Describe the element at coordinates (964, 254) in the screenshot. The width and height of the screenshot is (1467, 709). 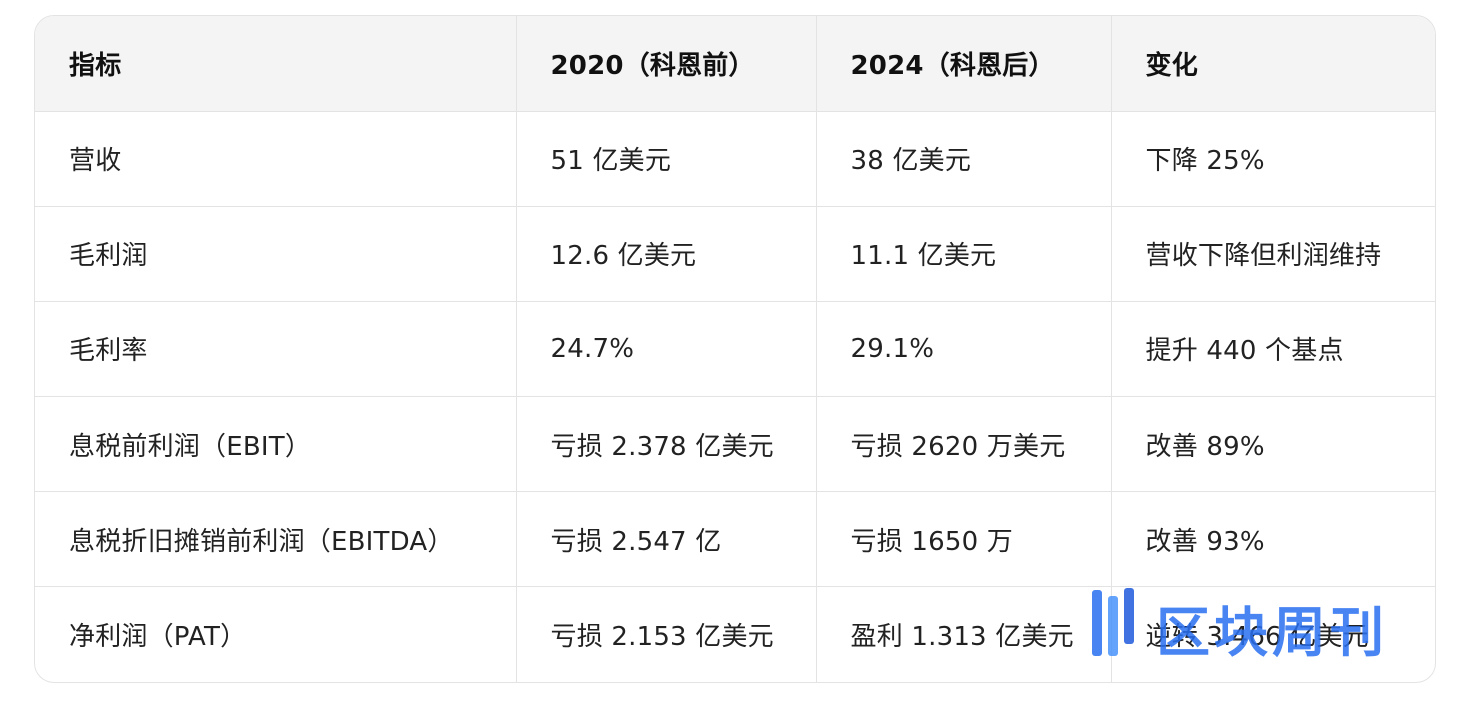
I see `cell-2024: 11.1 亿美元` at that location.